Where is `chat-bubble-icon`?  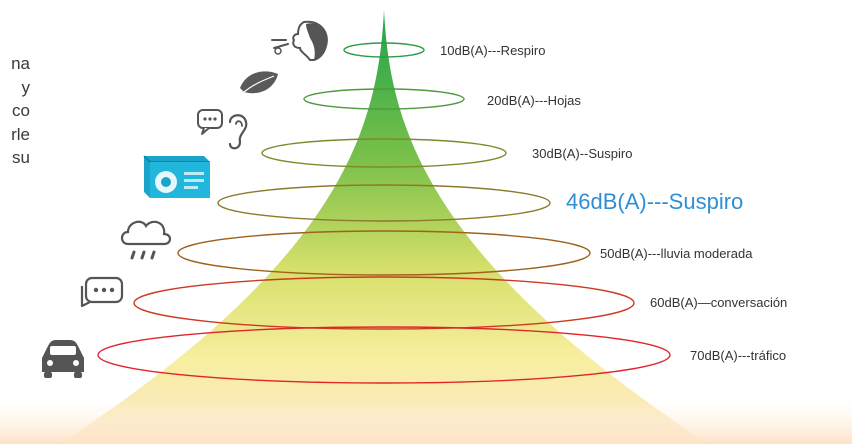
chat-bubble-icon is located at coordinates (102, 292).